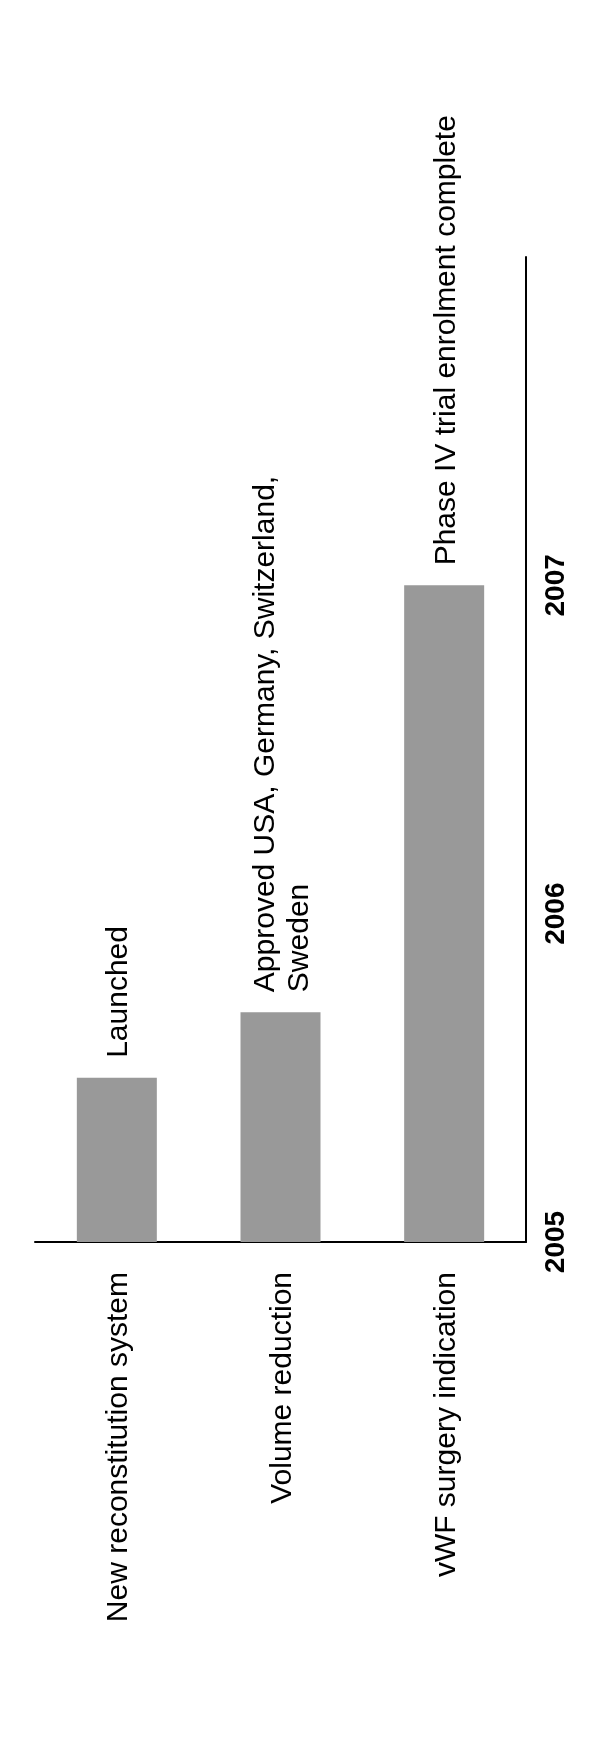  Describe the element at coordinates (117, 992) in the screenshot. I see `annotation: Launched` at that location.